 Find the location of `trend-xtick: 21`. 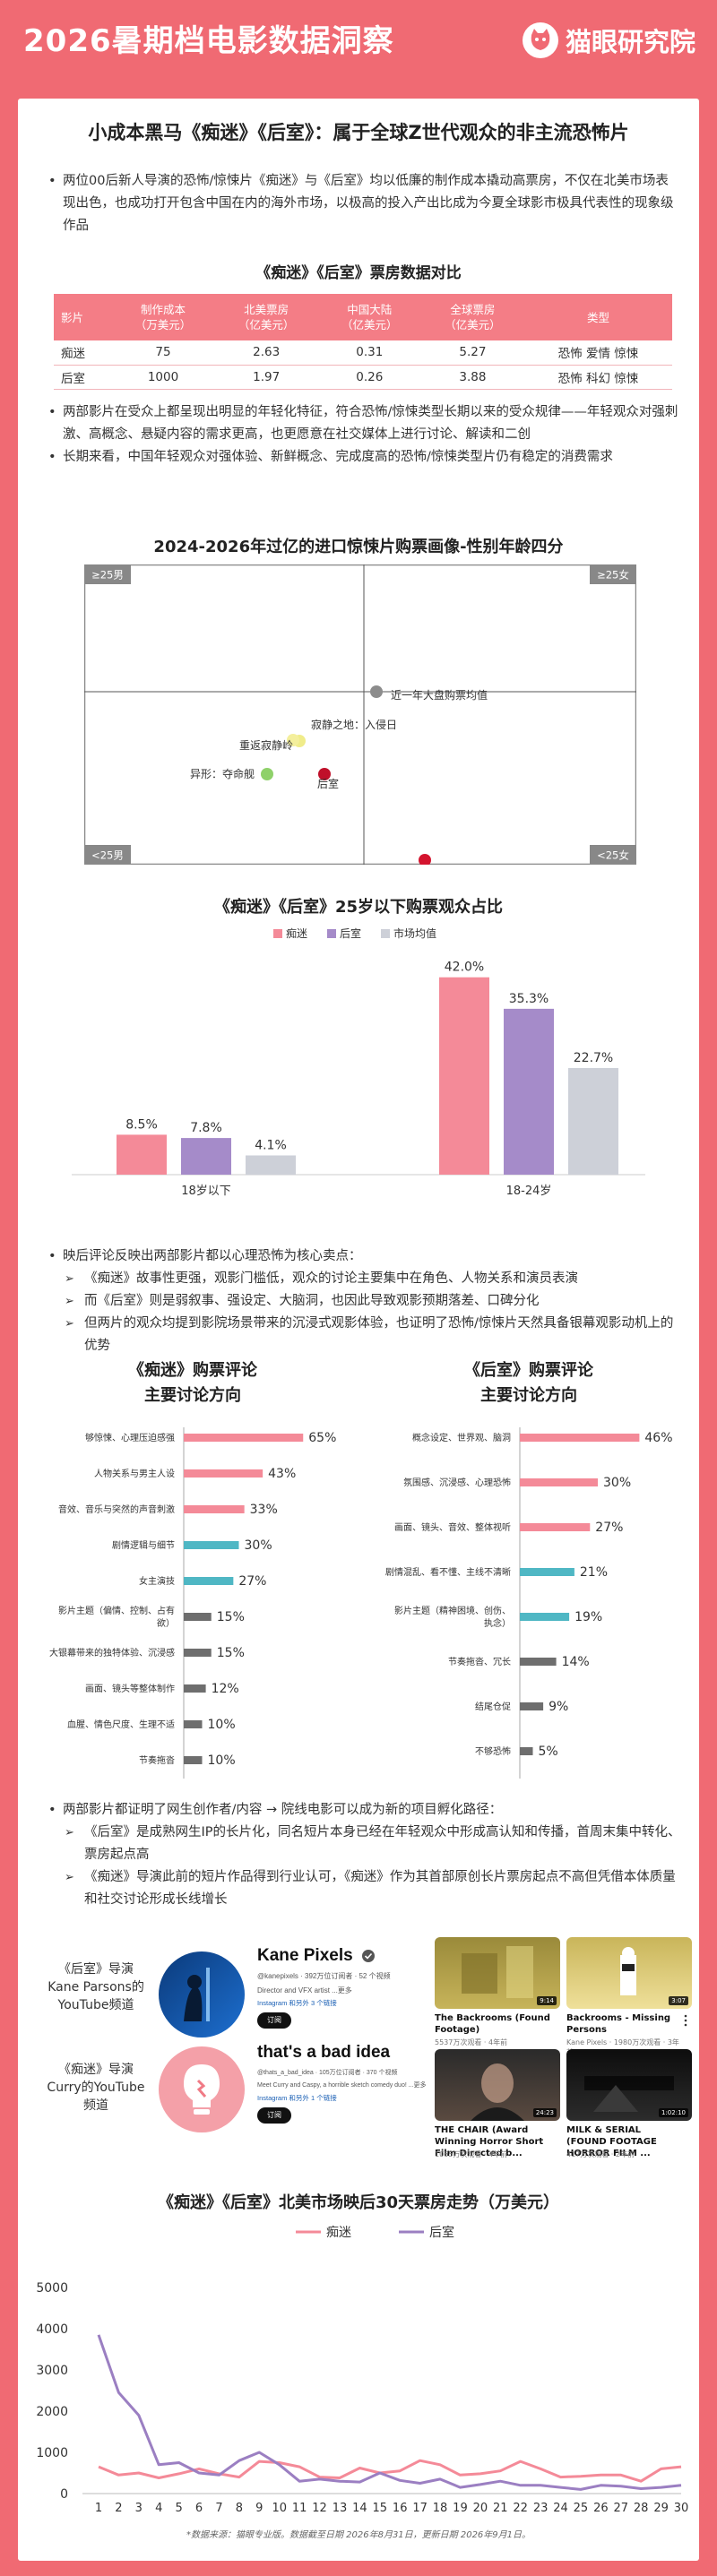

trend-xtick: 21 is located at coordinates (501, 2507).